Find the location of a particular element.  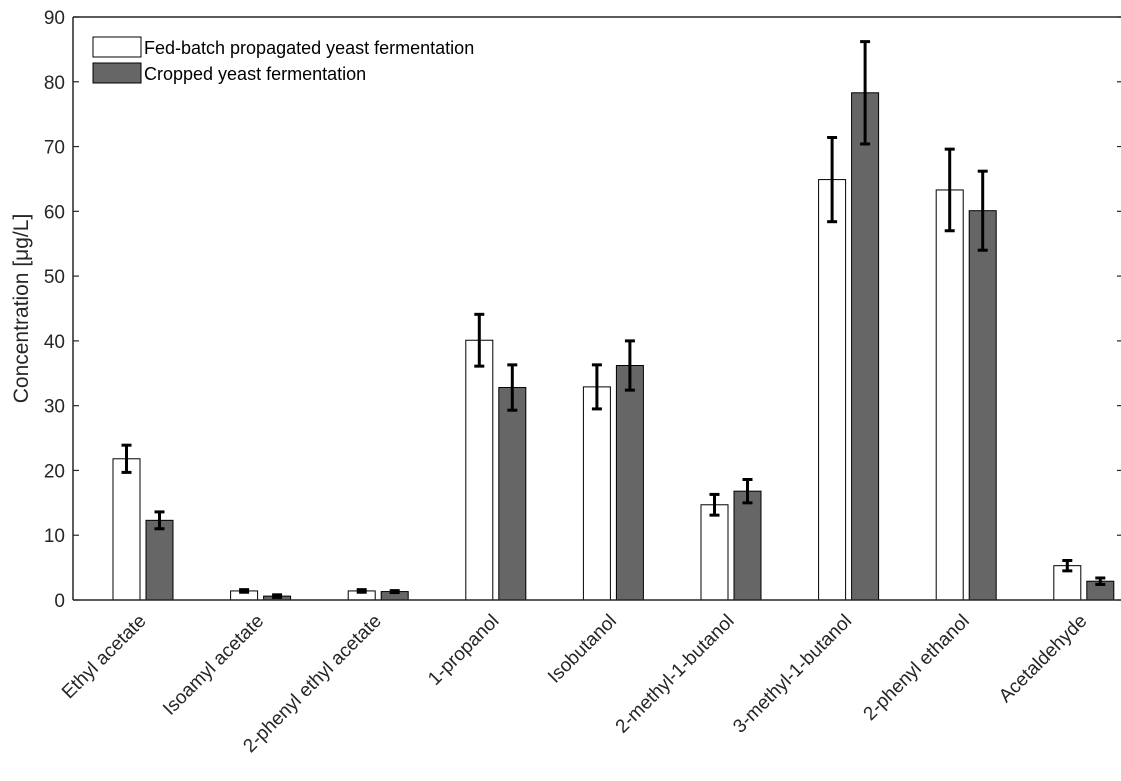

bar-cropped-yeast-fermentation-isobutanol is located at coordinates (629, 483).